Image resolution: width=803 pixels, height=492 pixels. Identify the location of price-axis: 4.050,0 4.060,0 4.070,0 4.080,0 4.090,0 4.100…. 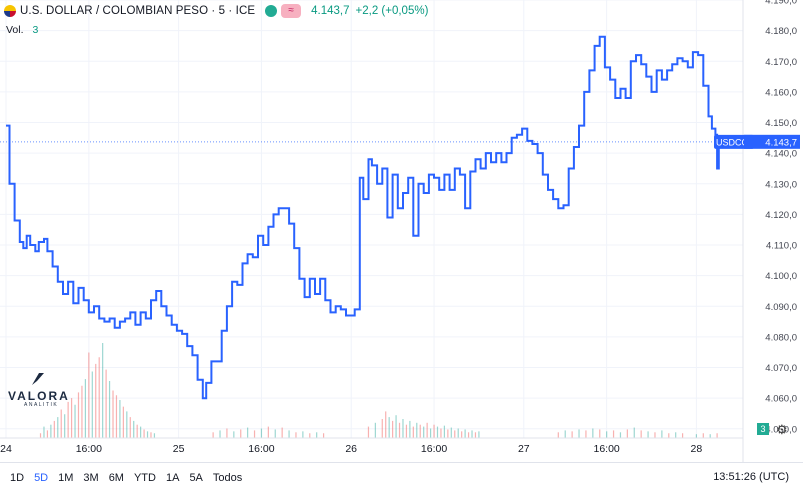
(769, 231).